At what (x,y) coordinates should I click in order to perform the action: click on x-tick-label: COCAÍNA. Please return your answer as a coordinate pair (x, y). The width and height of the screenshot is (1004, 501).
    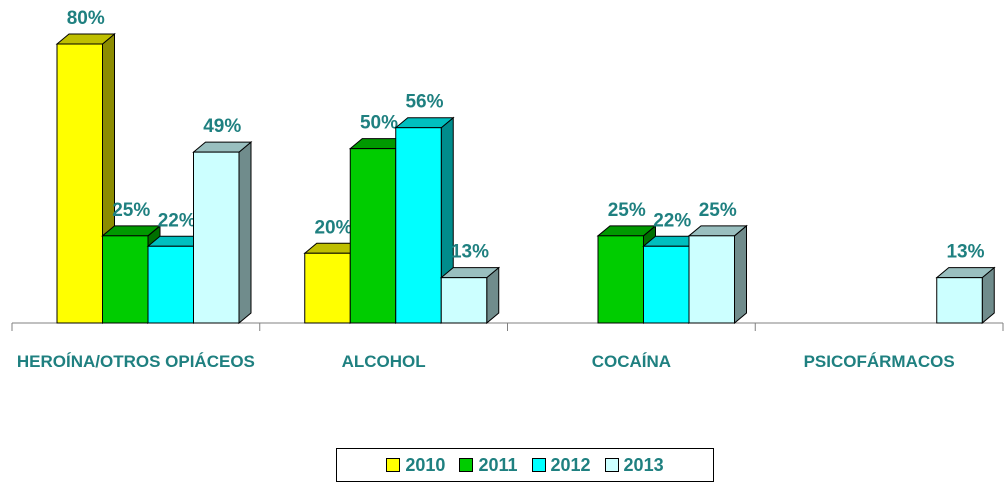
    Looking at the image, I should click on (631, 361).